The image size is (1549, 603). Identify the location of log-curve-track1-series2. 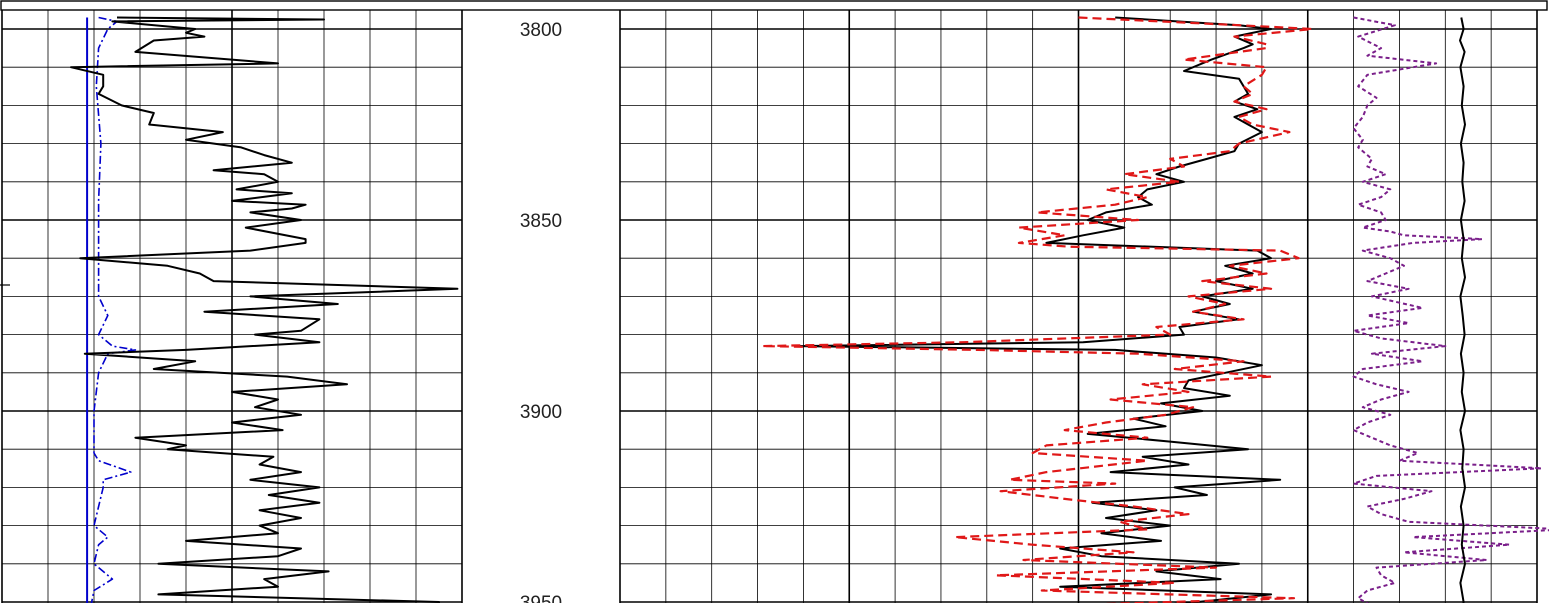
(113, 309).